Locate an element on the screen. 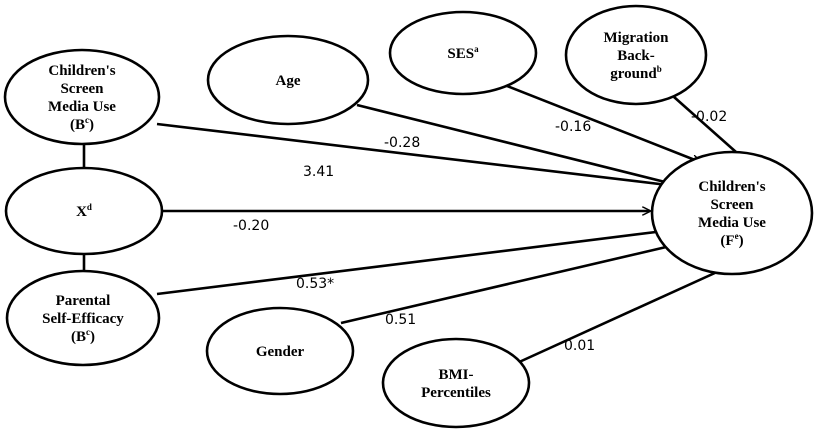 The height and width of the screenshot is (441, 829). node-ellipse-ses is located at coordinates (463, 53).